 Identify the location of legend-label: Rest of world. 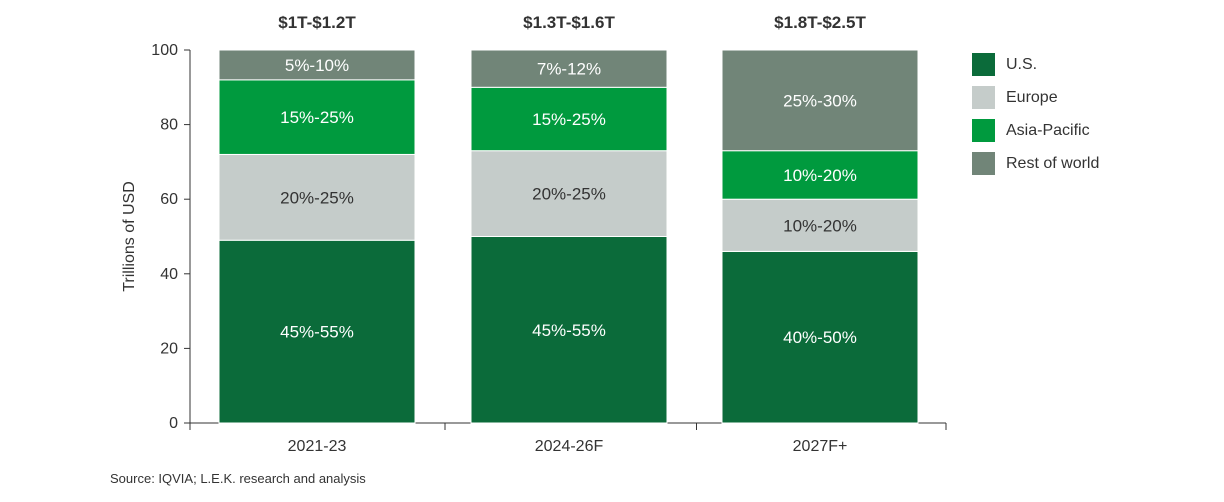
(1053, 163).